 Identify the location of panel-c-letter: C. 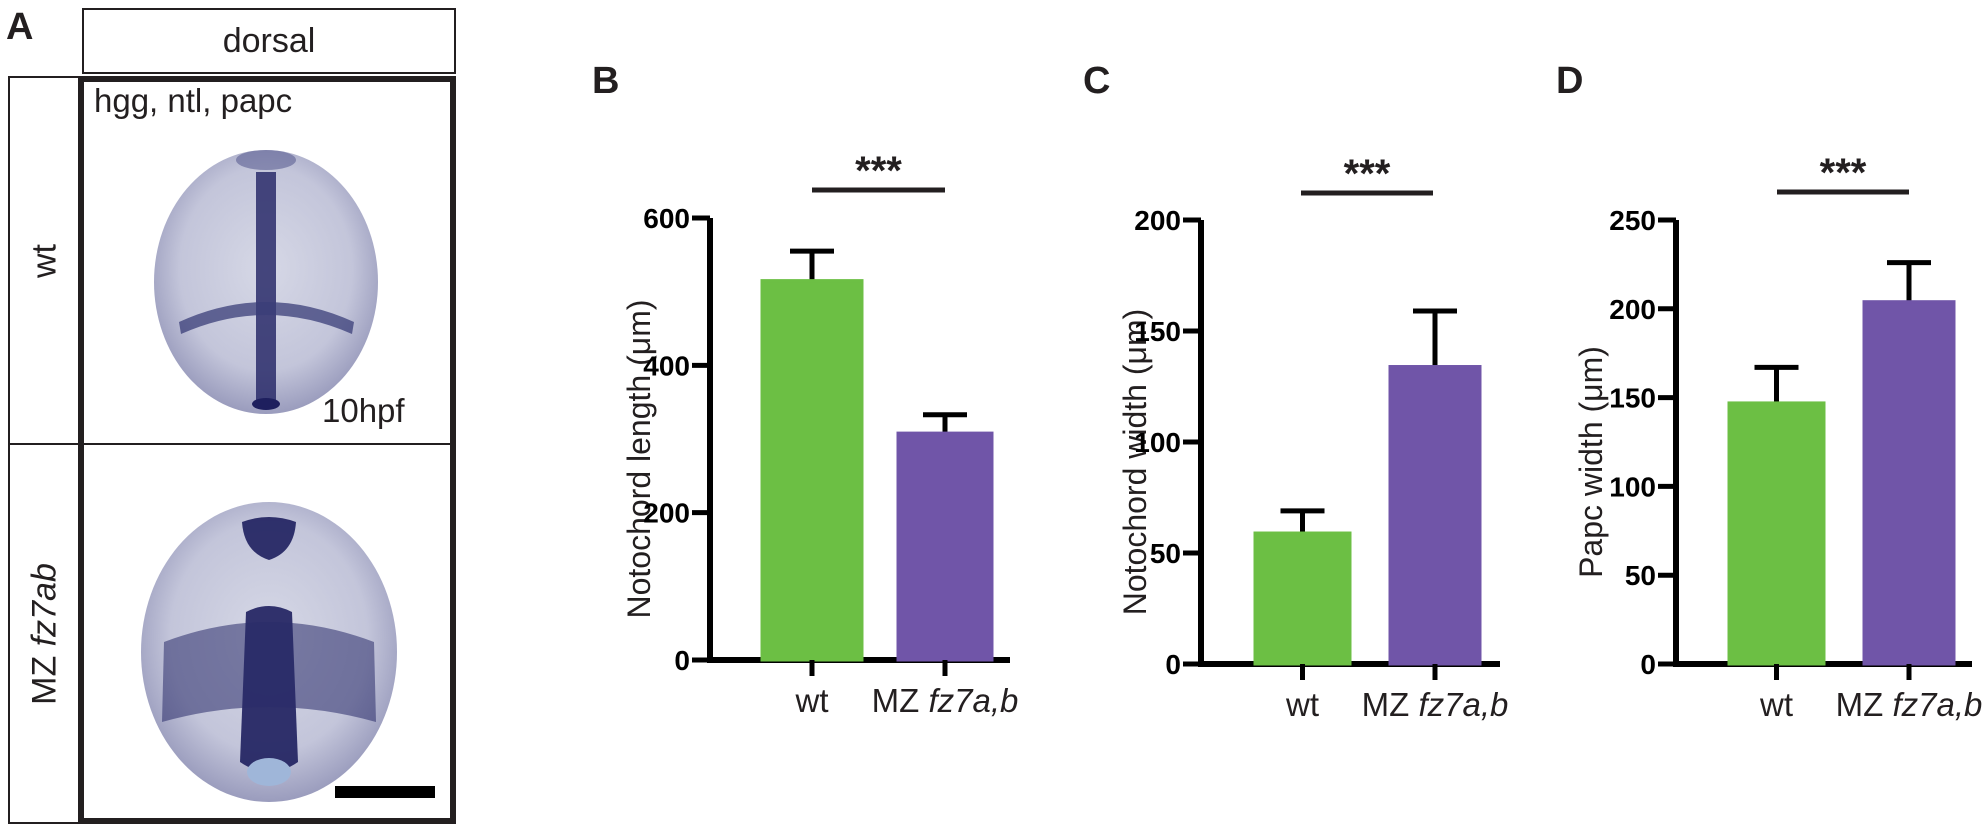
(1097, 81).